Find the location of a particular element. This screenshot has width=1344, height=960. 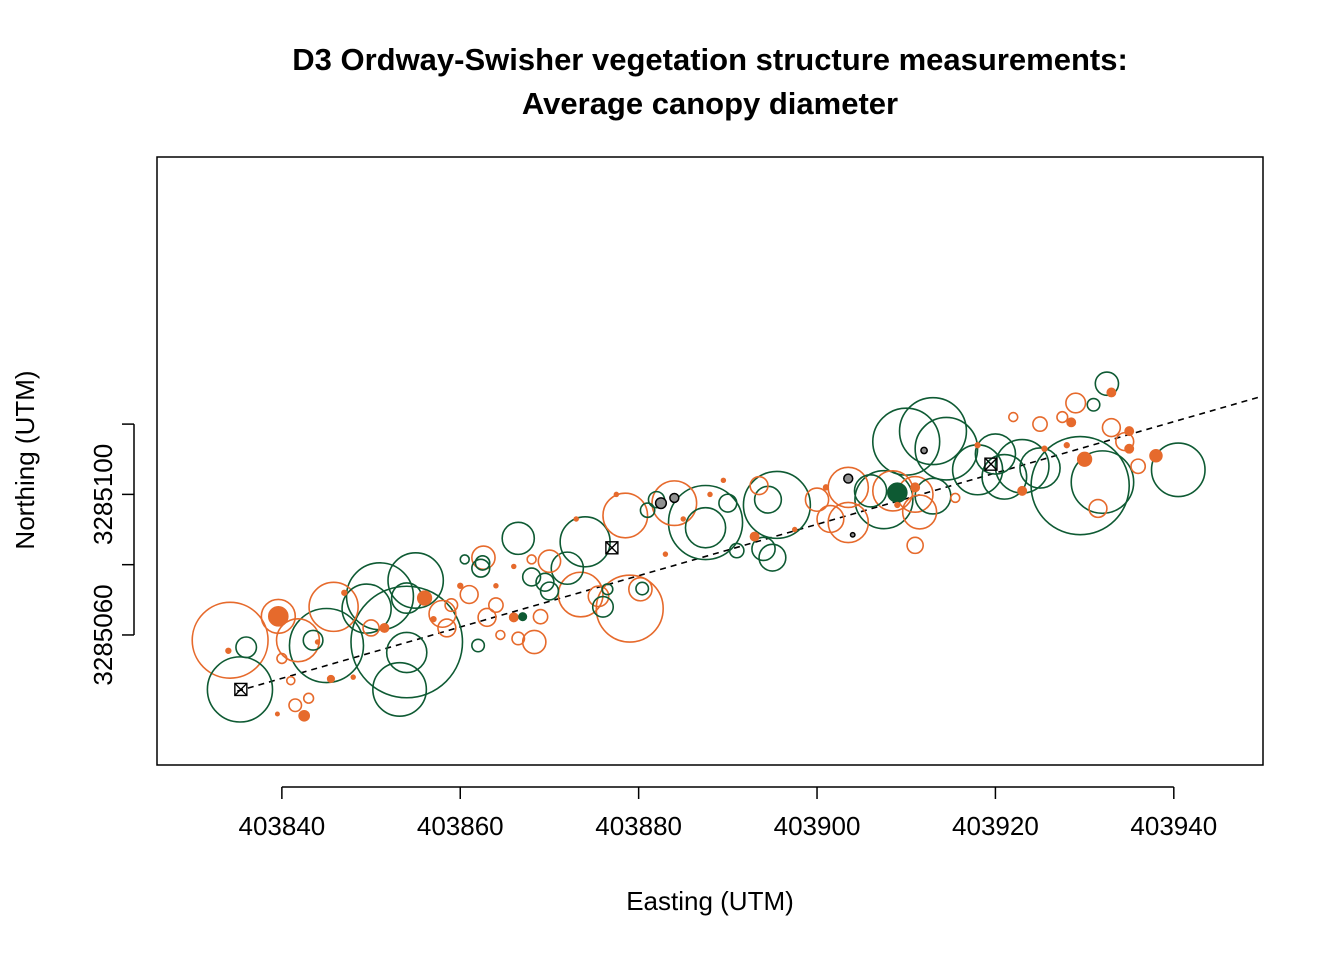

y-axis-label: Northing (UTM) is located at coordinates (25, 459).